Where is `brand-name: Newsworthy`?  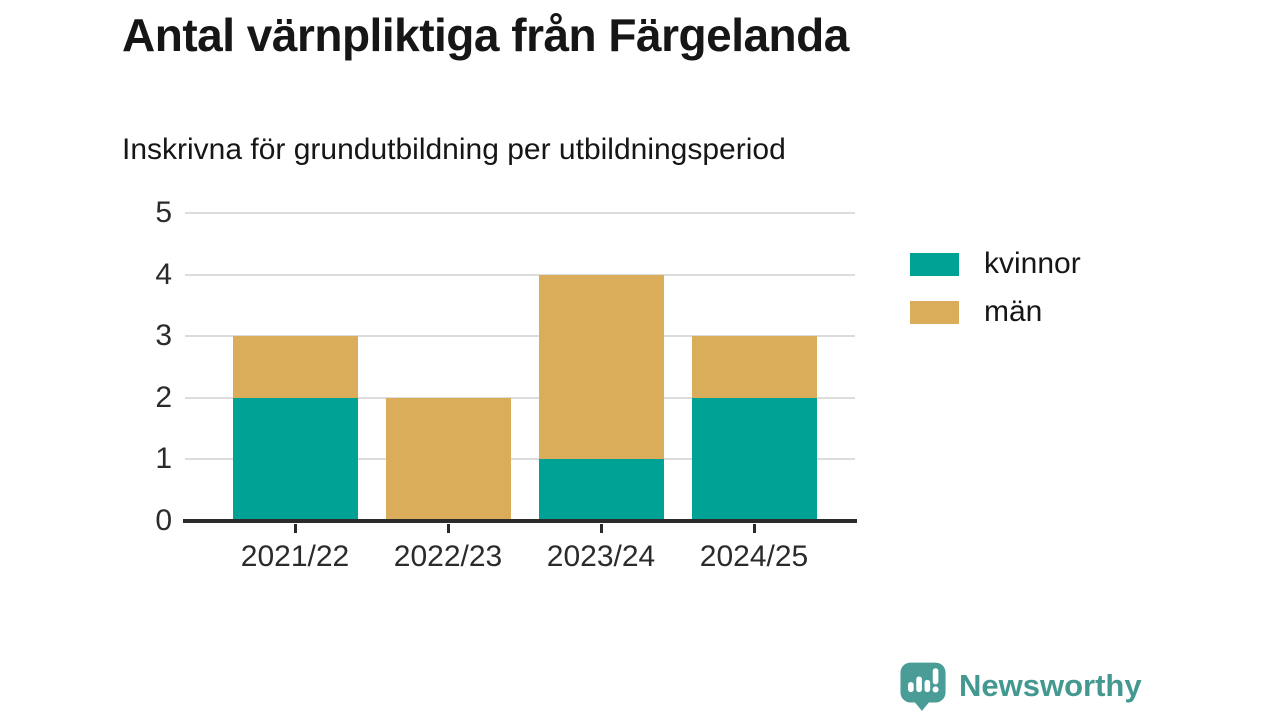 brand-name: Newsworthy is located at coordinates (1050, 685).